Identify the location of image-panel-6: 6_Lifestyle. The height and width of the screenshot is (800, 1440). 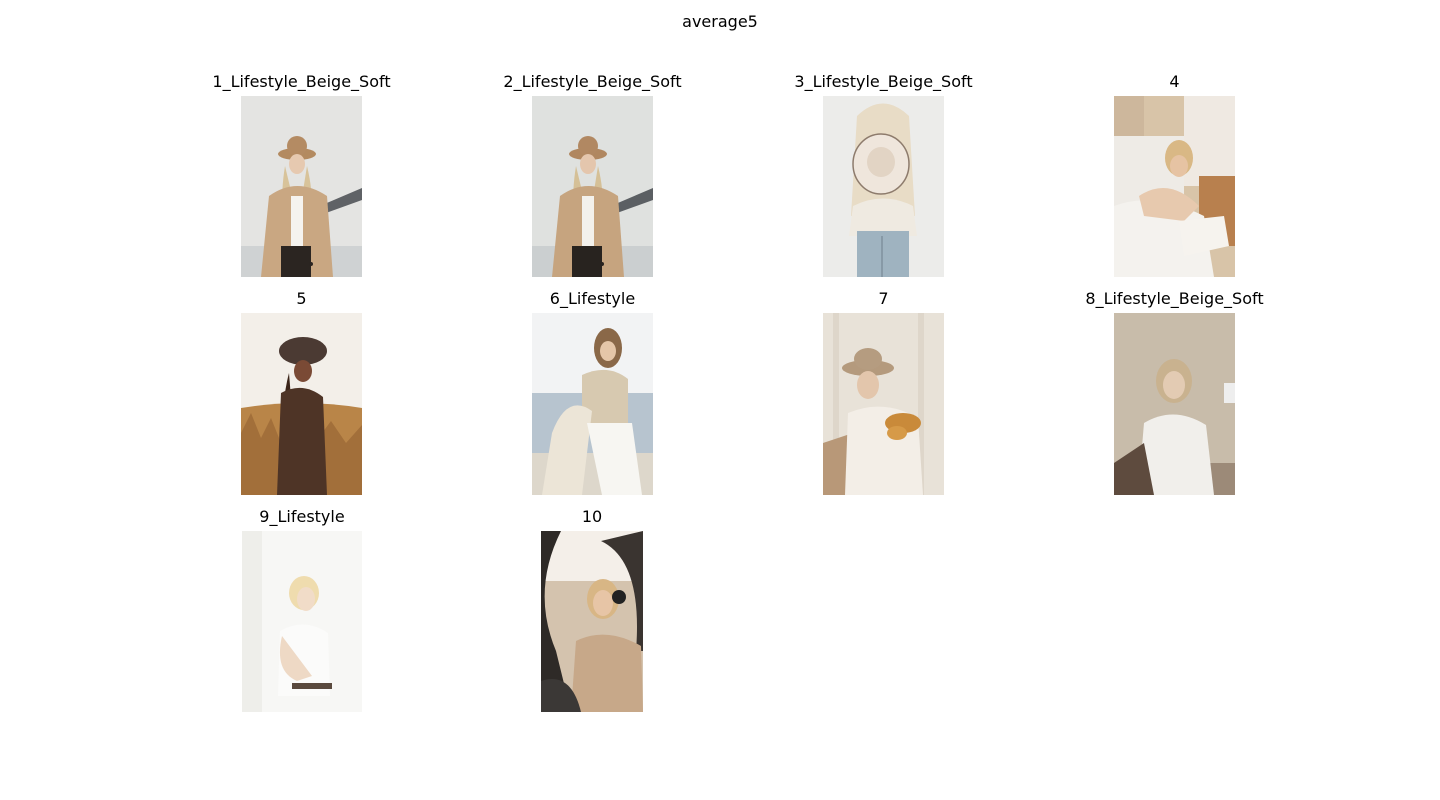
(592, 392).